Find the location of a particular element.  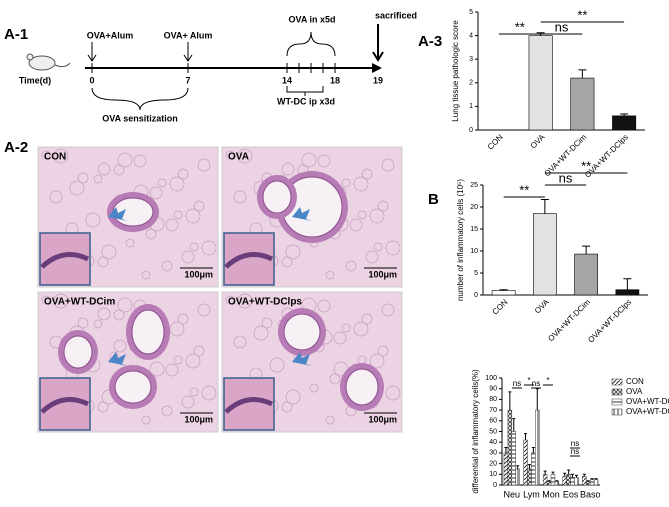

label: sacrificed is located at coordinates (396, 15).